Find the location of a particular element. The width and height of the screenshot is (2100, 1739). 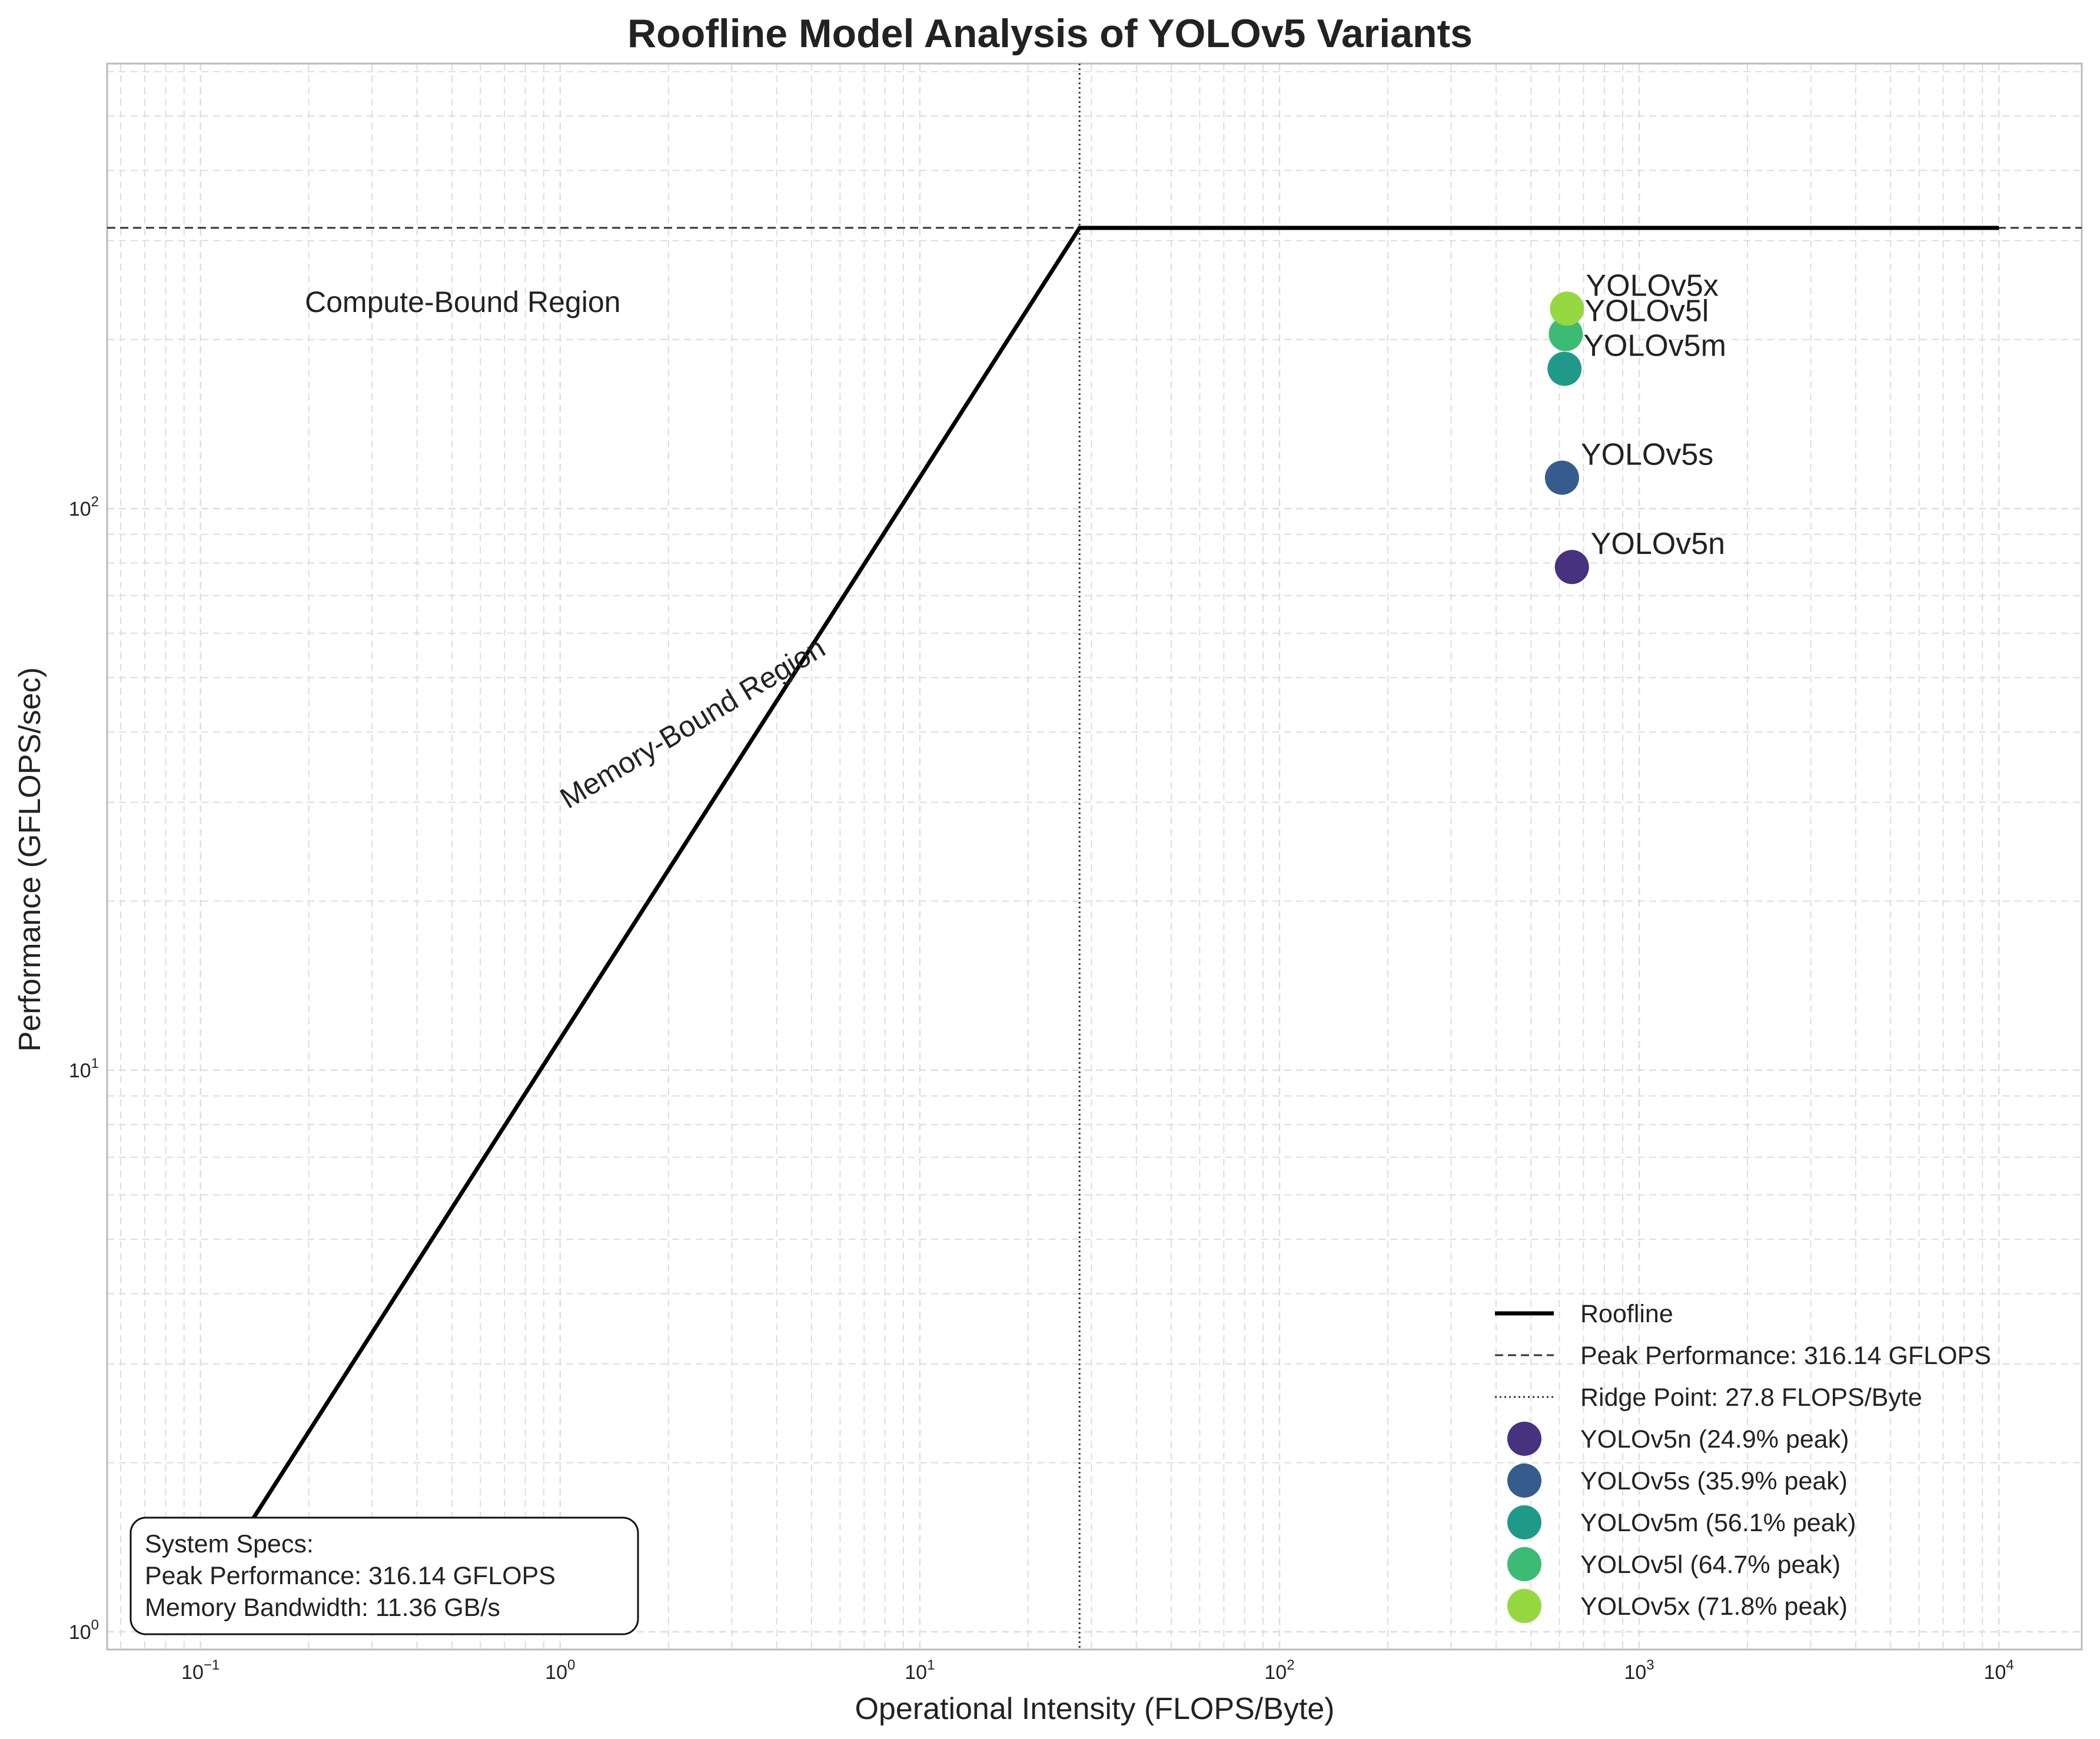

x-tick-label: 10⁻¹ is located at coordinates (200, 1670).